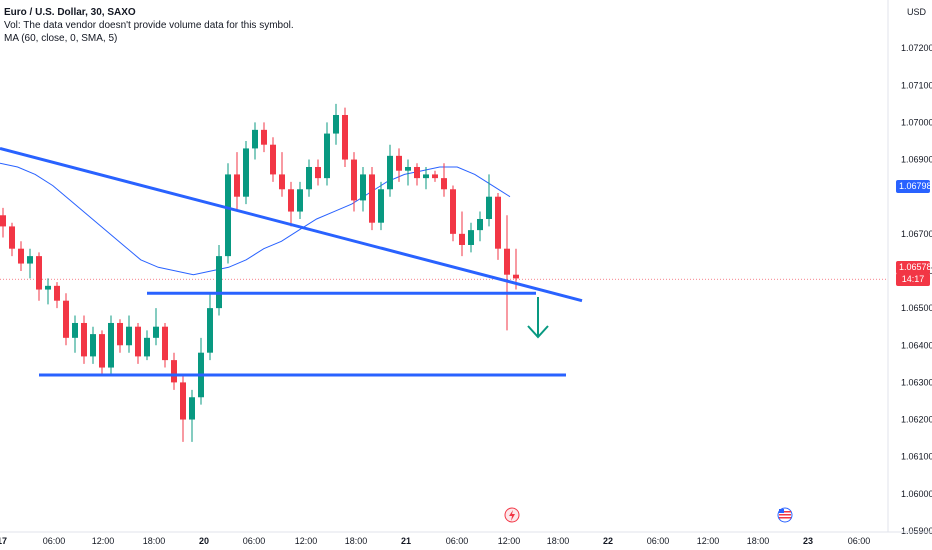 The width and height of the screenshot is (932, 550). What do you see at coordinates (916, 420) in the screenshot?
I see `price-tick-label: 1.06200` at bounding box center [916, 420].